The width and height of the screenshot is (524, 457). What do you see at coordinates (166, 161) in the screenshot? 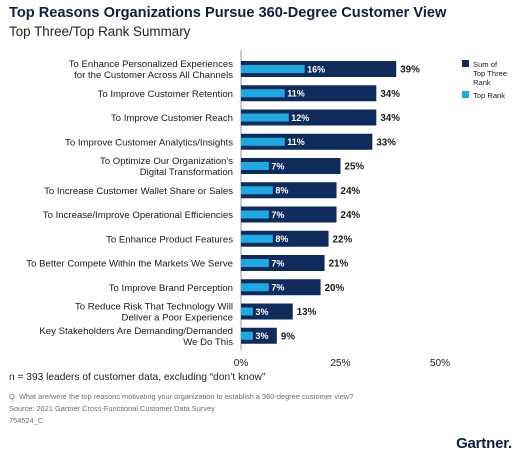
I see `category-label: To Optimize Our Organization's` at bounding box center [166, 161].